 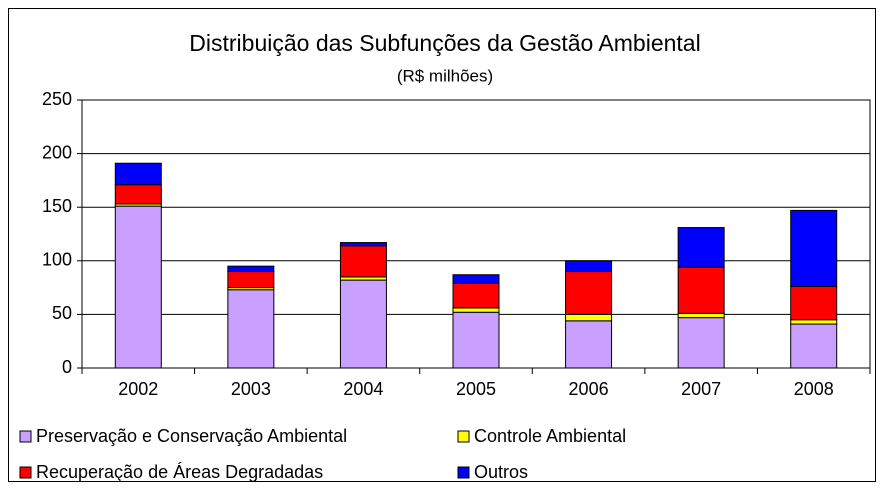 I want to click on x-tick-label: 2004, so click(x=363, y=389).